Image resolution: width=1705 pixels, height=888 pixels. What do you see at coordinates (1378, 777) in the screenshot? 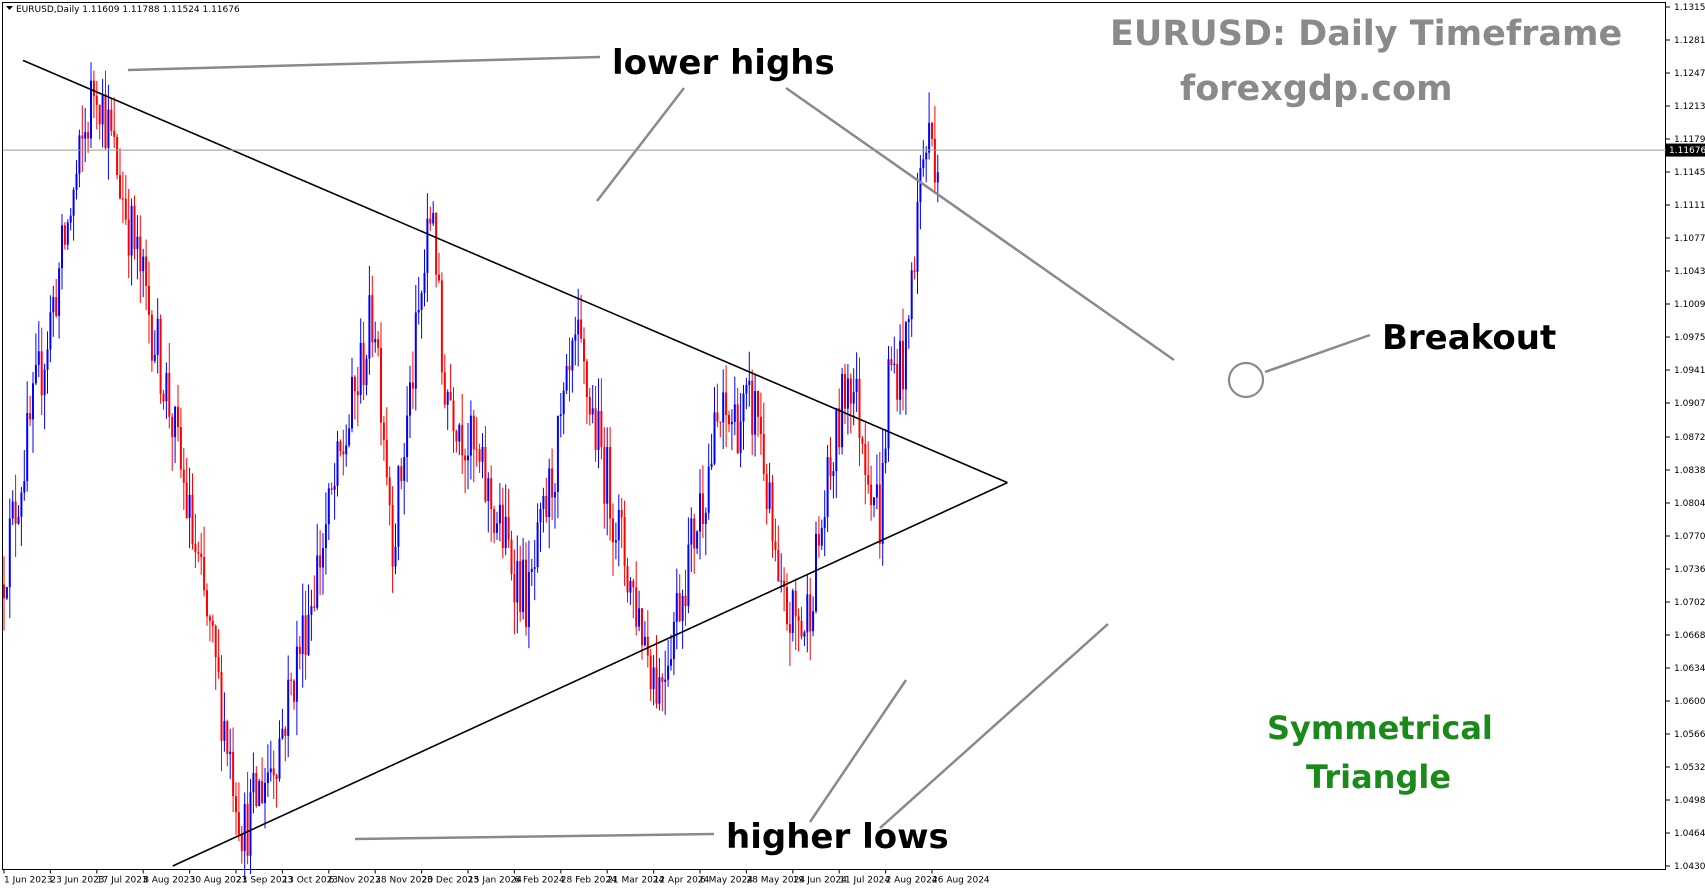
I see `pattern-label-line2: Triangle` at bounding box center [1378, 777].